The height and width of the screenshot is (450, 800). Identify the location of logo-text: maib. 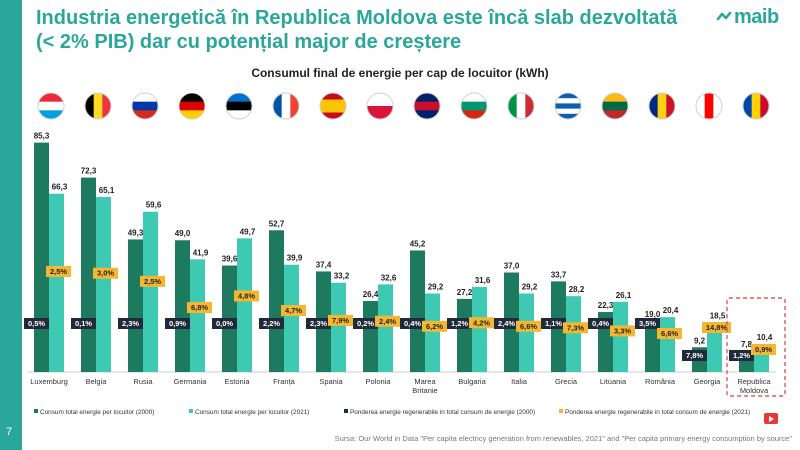
(756, 17).